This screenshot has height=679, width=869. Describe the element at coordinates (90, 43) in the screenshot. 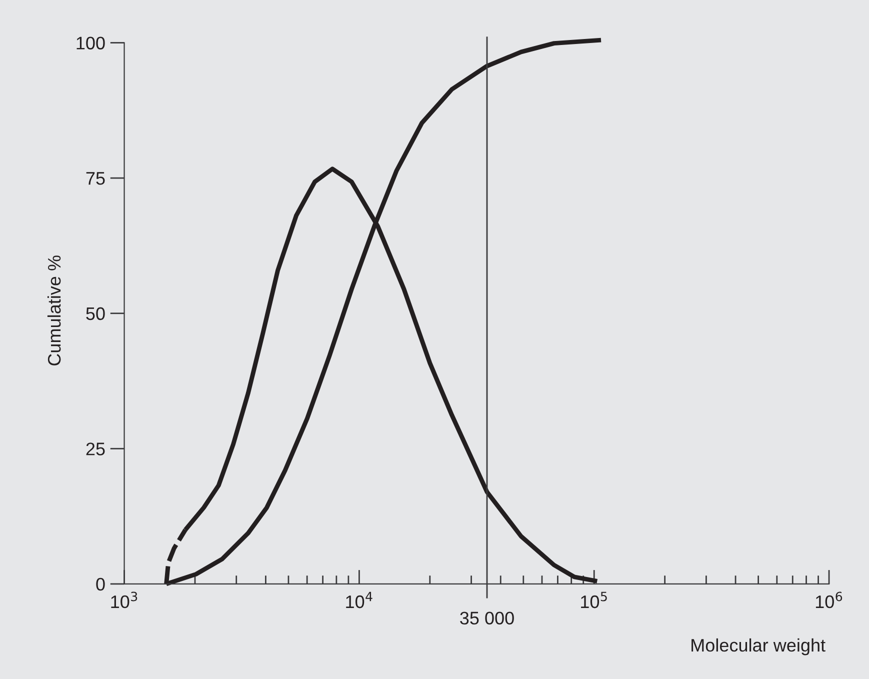

I see `y-tick-label: 100` at that location.